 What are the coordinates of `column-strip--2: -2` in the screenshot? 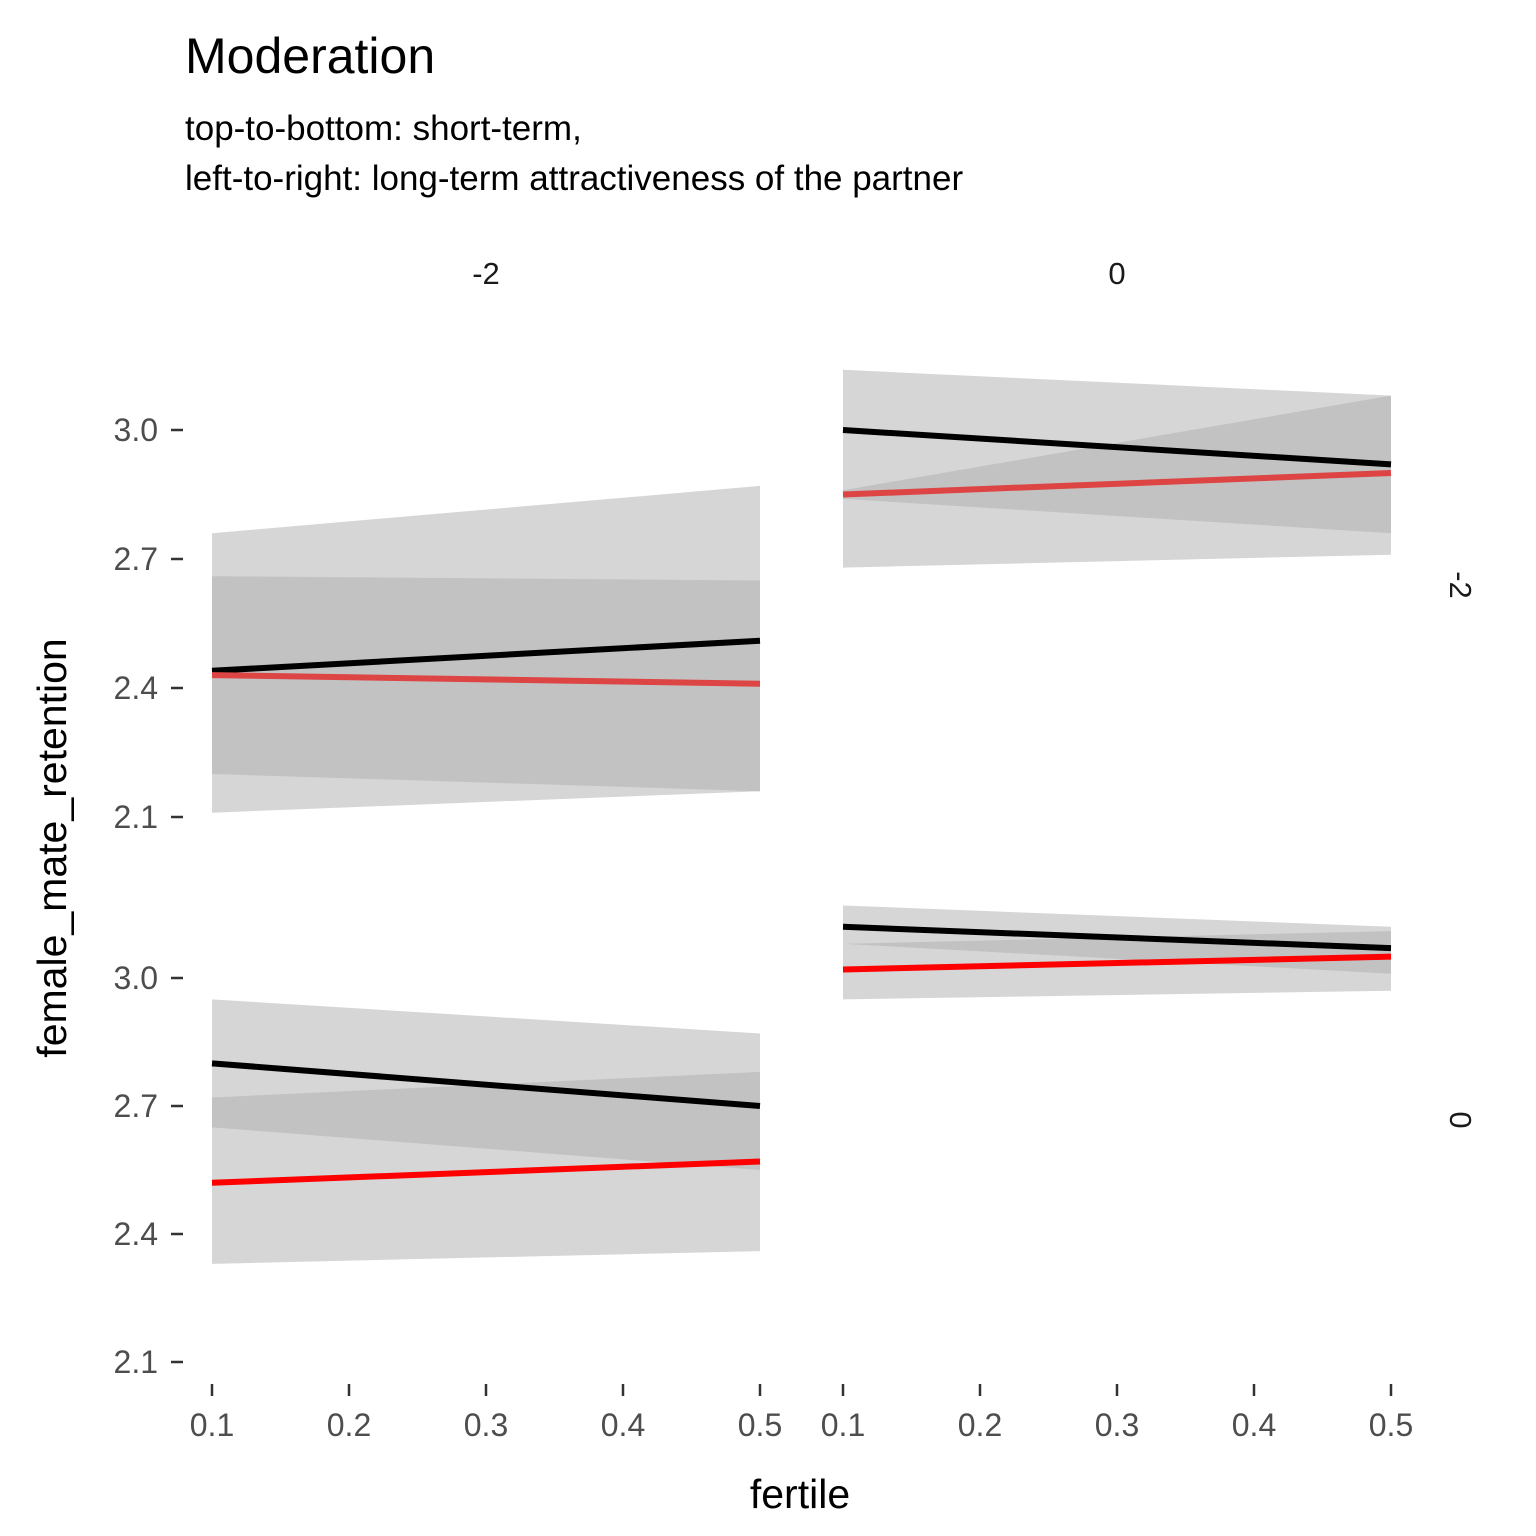 It's located at (486, 273).